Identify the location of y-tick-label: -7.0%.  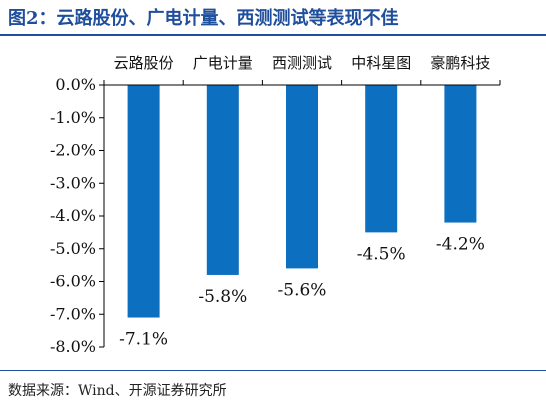
(73, 313).